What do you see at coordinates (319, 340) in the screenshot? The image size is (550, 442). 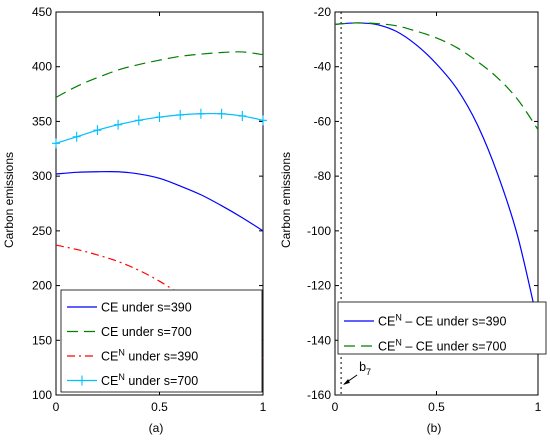 I see `y-tick-label: -140` at bounding box center [319, 340].